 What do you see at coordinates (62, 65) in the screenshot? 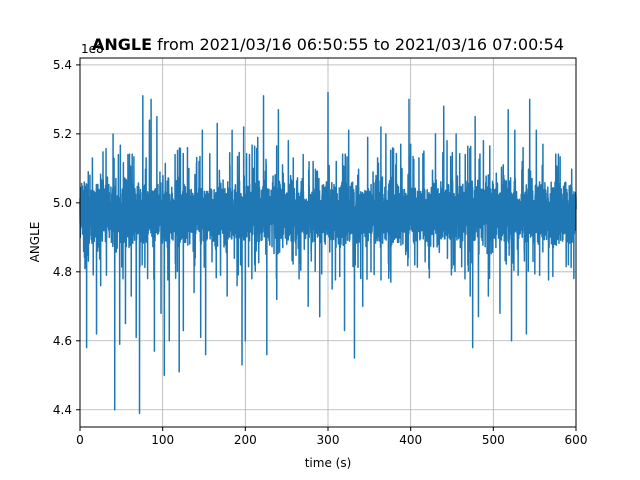
I see `y-tick-label: 5.4` at bounding box center [62, 65].